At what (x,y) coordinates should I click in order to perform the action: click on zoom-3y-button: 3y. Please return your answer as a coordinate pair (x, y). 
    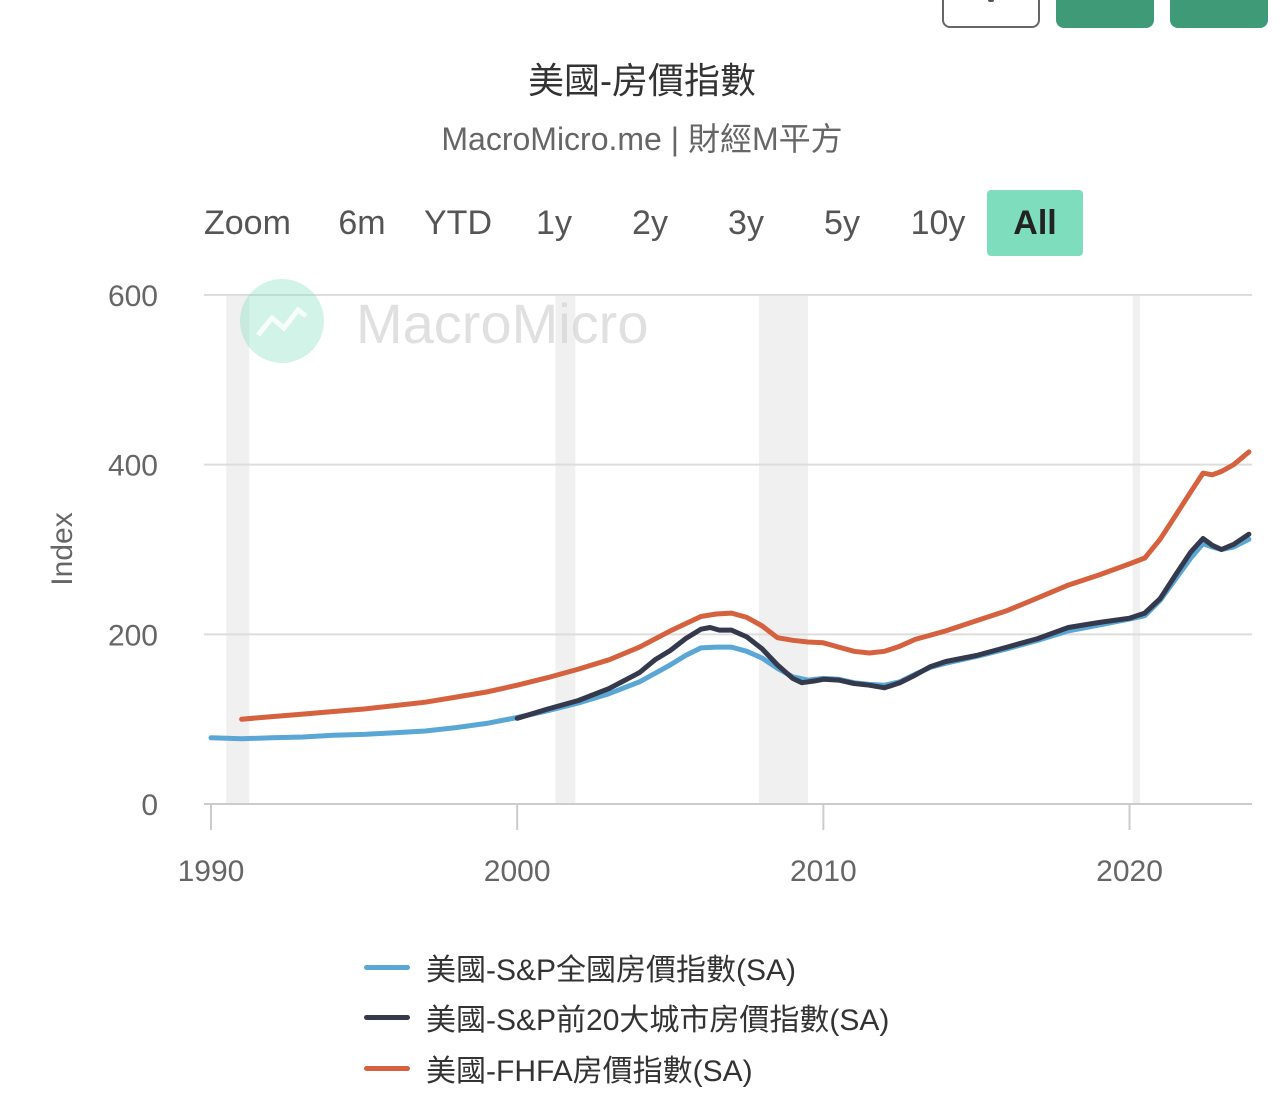
    Looking at the image, I should click on (746, 222).